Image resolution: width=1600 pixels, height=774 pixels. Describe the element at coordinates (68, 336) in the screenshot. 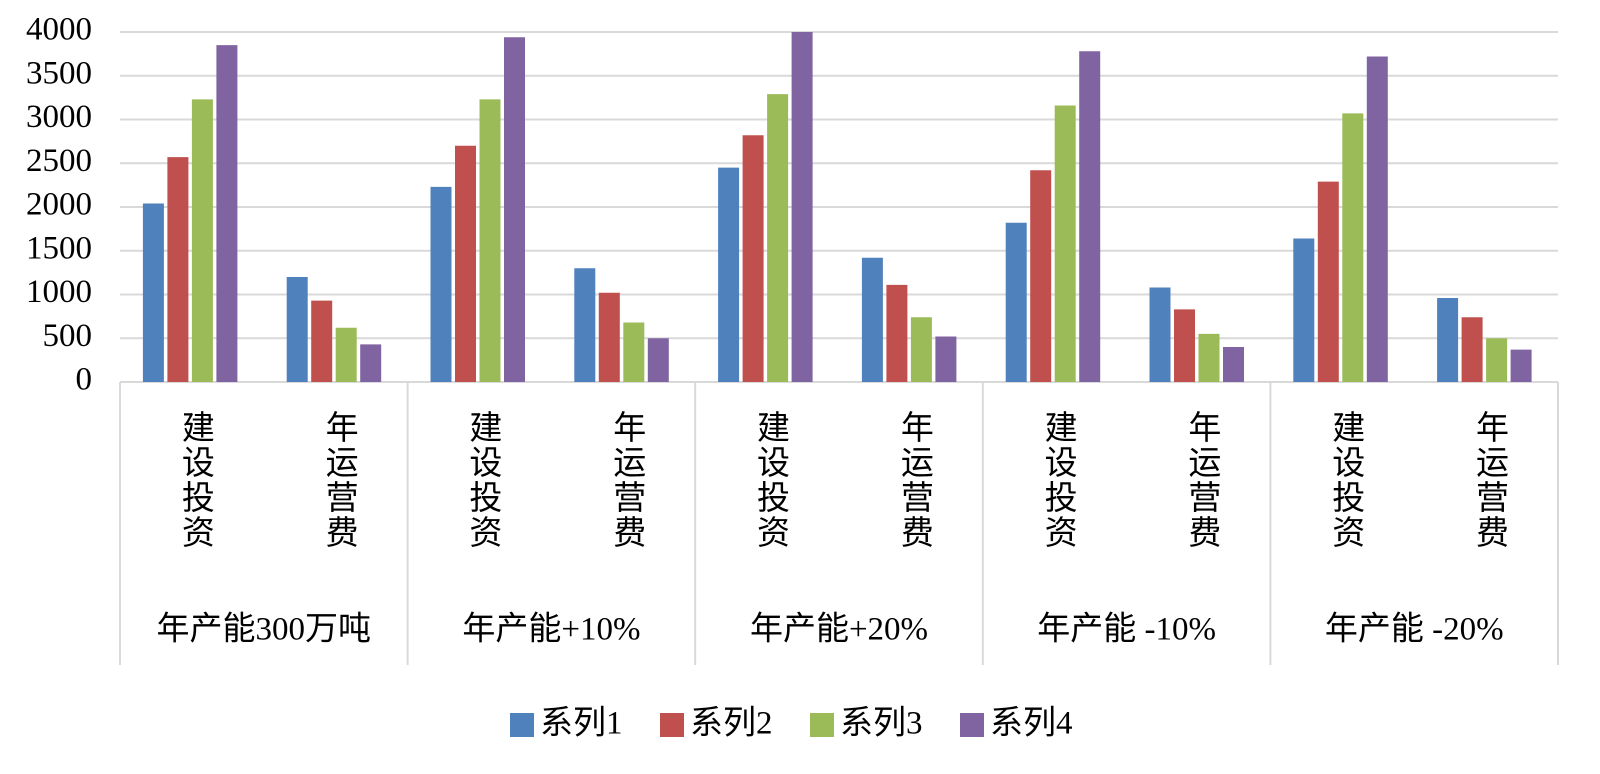

I see `y-tick-label: 500` at that location.